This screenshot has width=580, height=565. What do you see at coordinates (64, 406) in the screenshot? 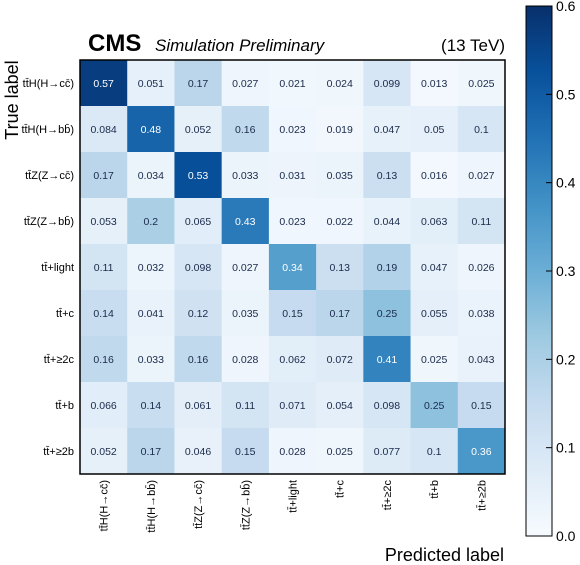
I see `y-tick-label: tt̄+b` at bounding box center [64, 406].